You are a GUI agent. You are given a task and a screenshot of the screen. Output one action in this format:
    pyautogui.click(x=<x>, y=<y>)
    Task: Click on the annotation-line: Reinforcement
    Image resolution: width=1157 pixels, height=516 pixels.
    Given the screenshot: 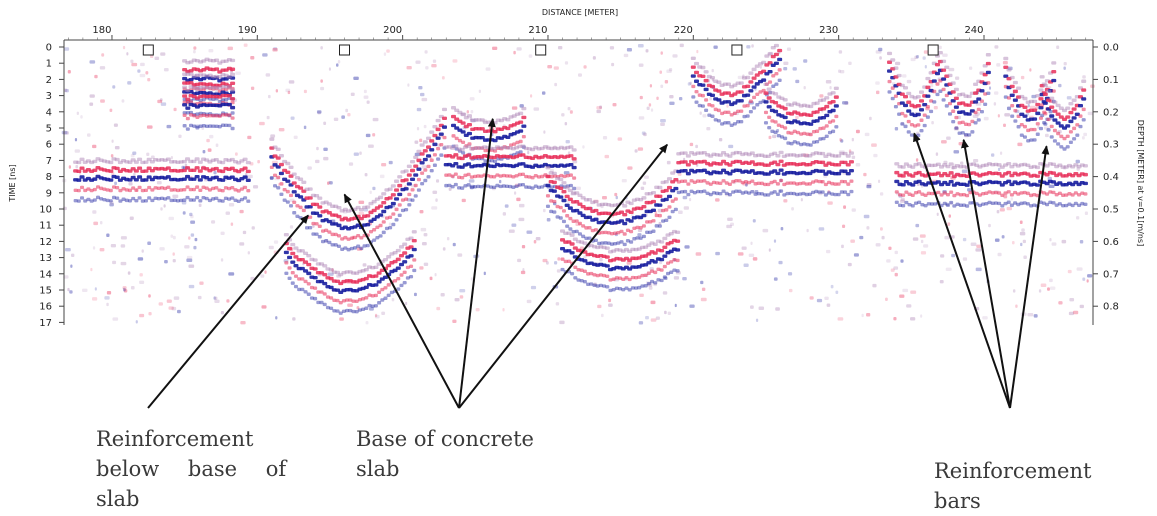 What is the action you would take?
    pyautogui.click(x=175, y=439)
    